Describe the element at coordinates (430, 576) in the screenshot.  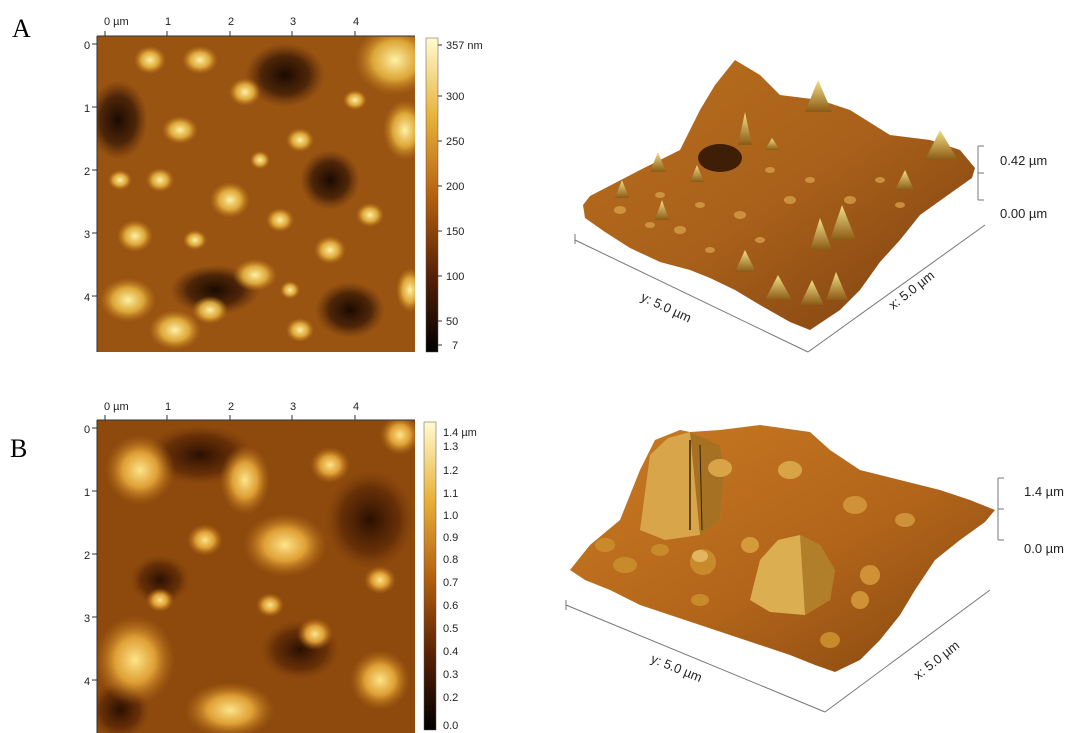
I see `colorbar-b` at that location.